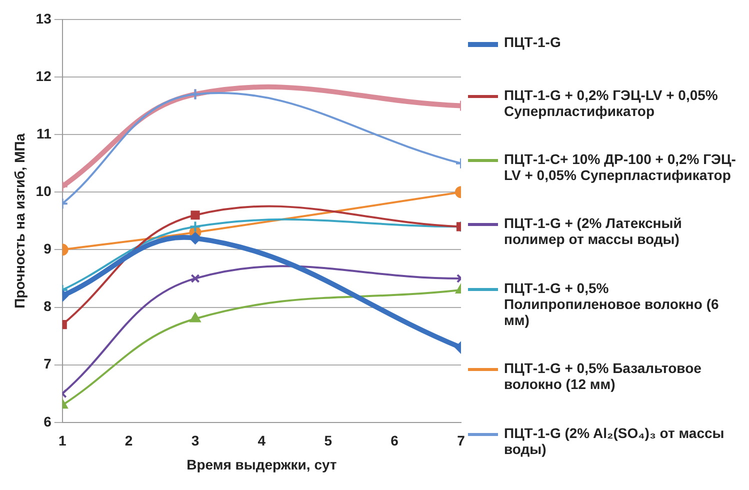 This screenshot has height=490, width=749. I want to click on x-tick-label: 7, so click(461, 440).